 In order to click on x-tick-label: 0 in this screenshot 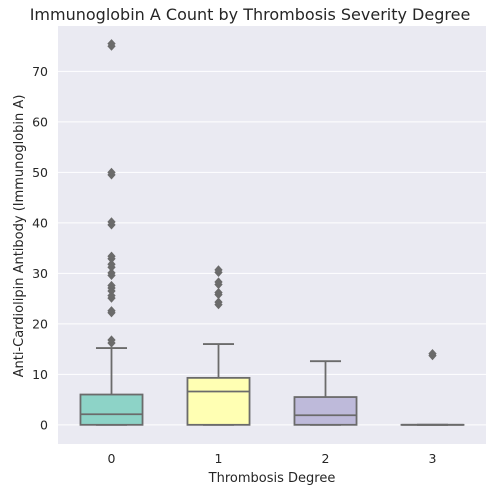, I will do `click(112, 458)`.